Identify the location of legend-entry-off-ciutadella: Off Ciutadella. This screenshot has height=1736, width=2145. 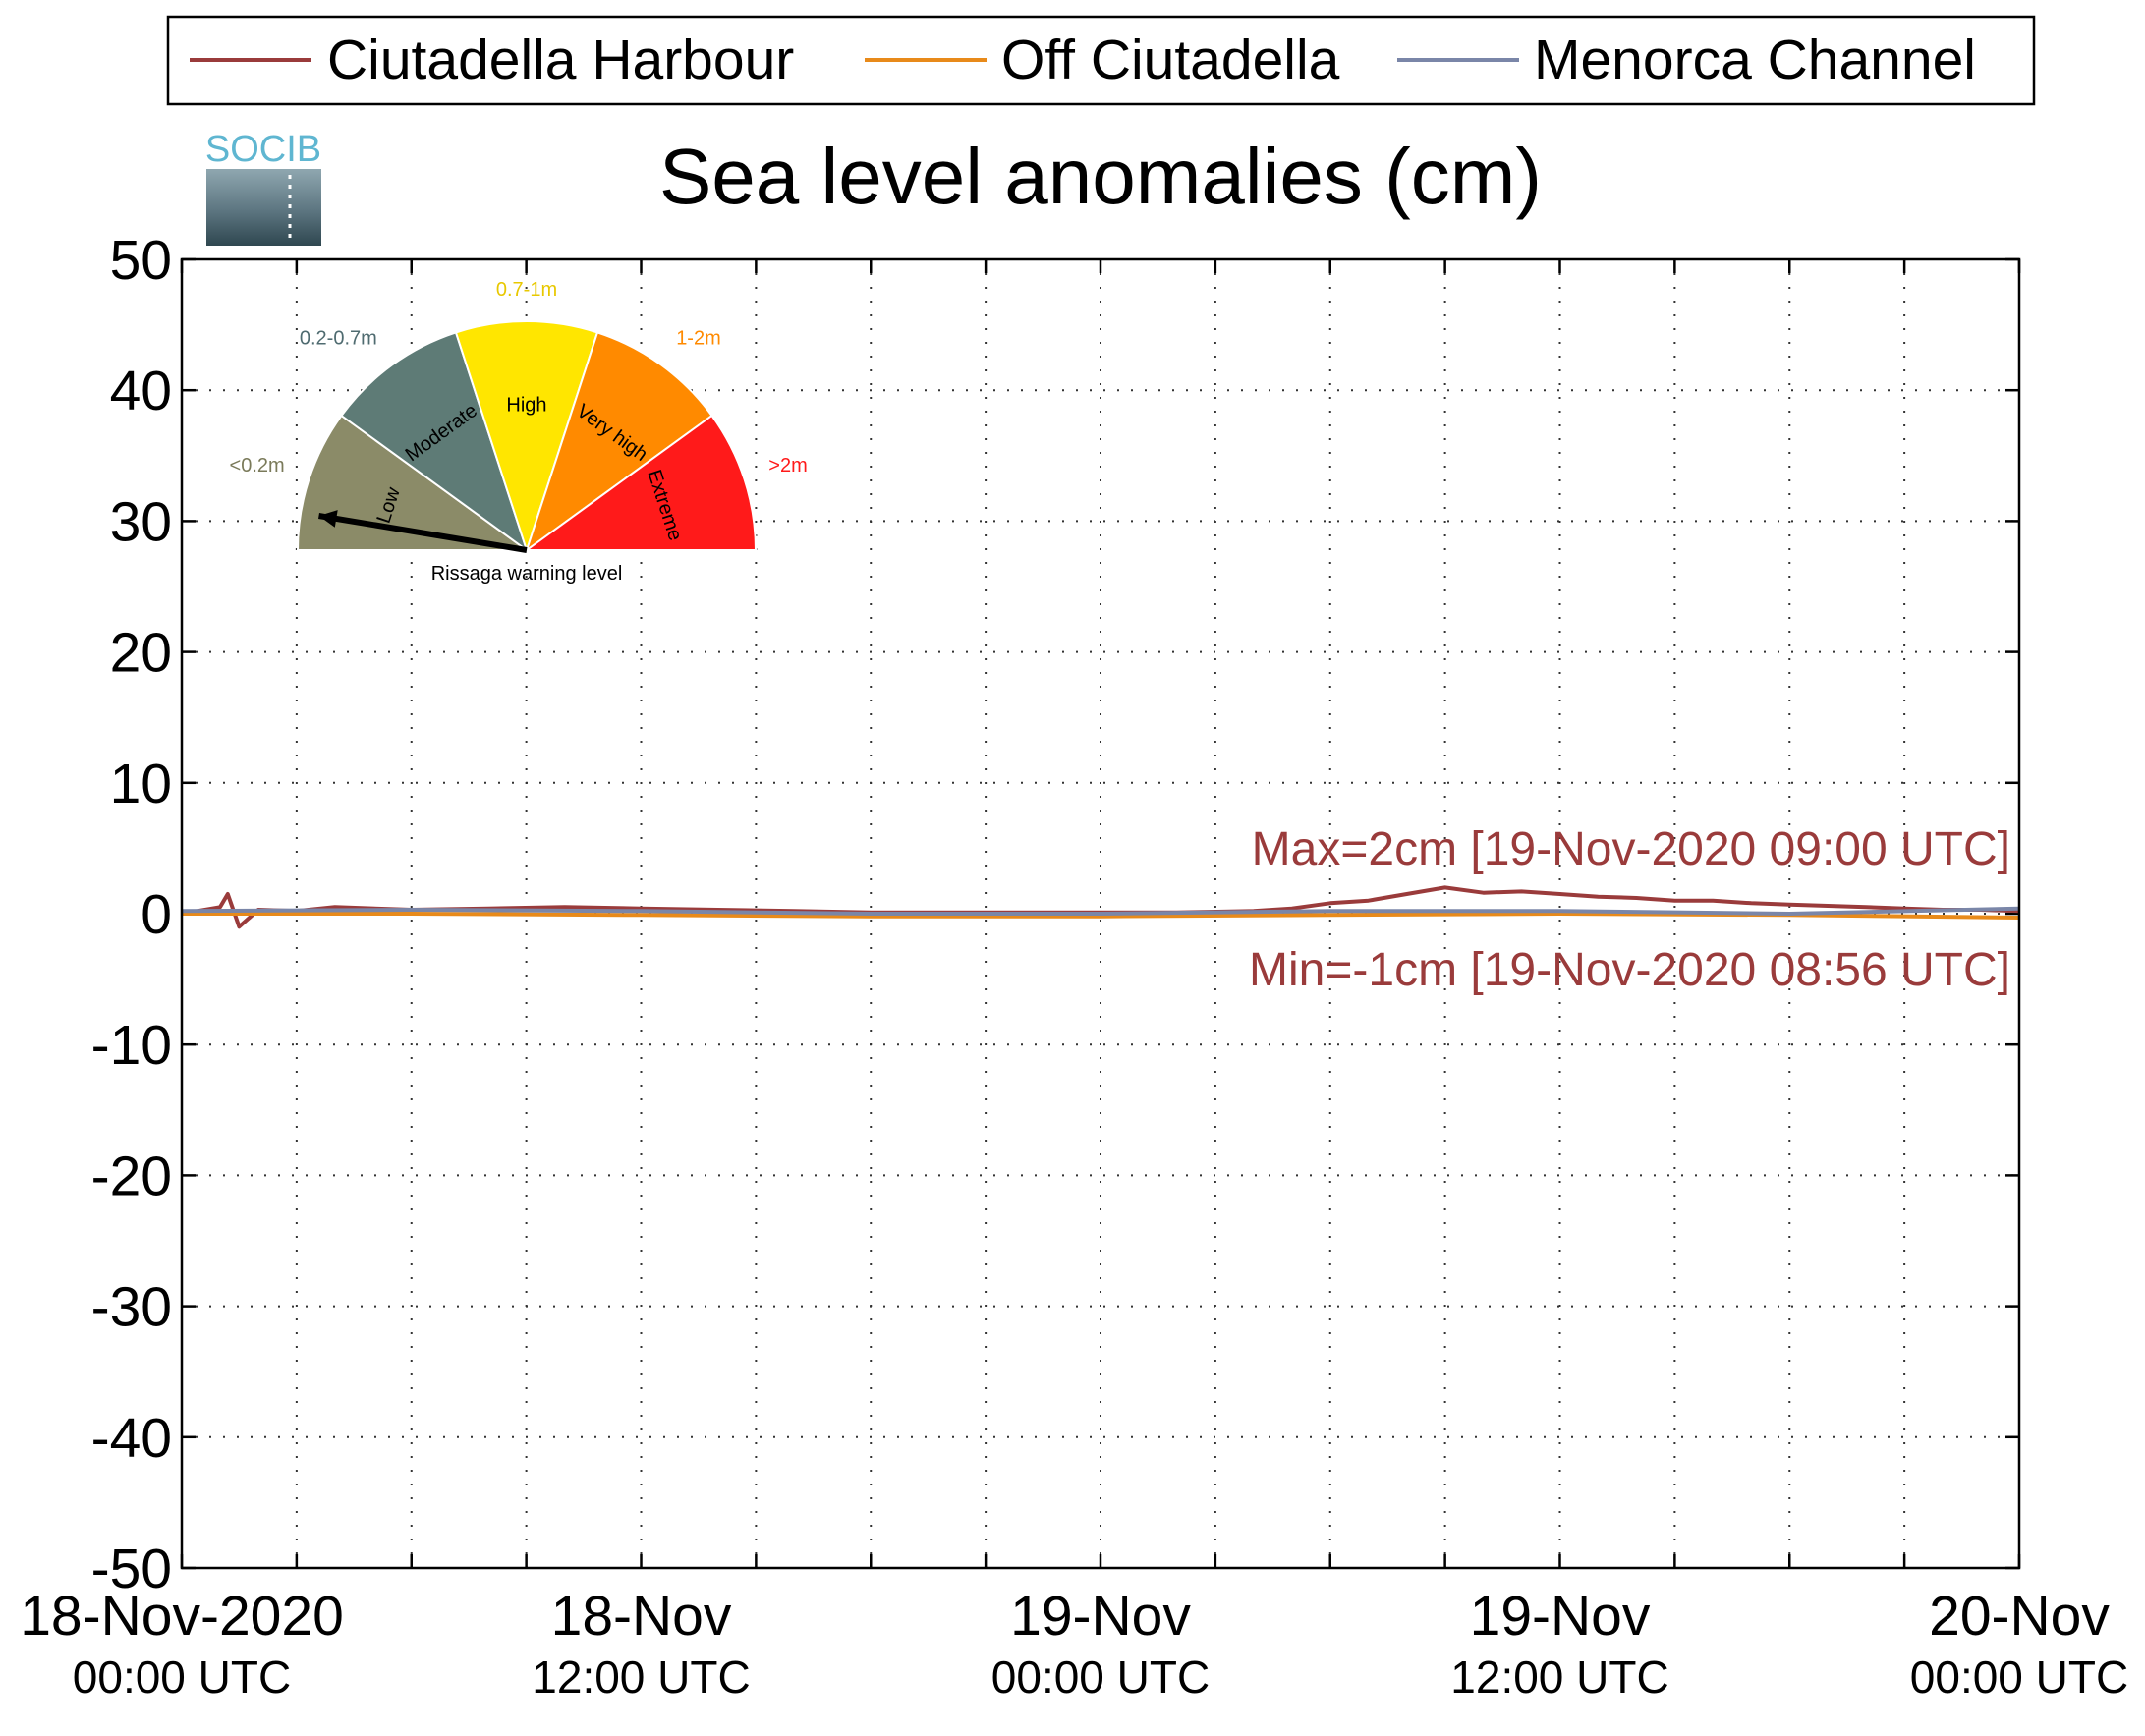
(1102, 59).